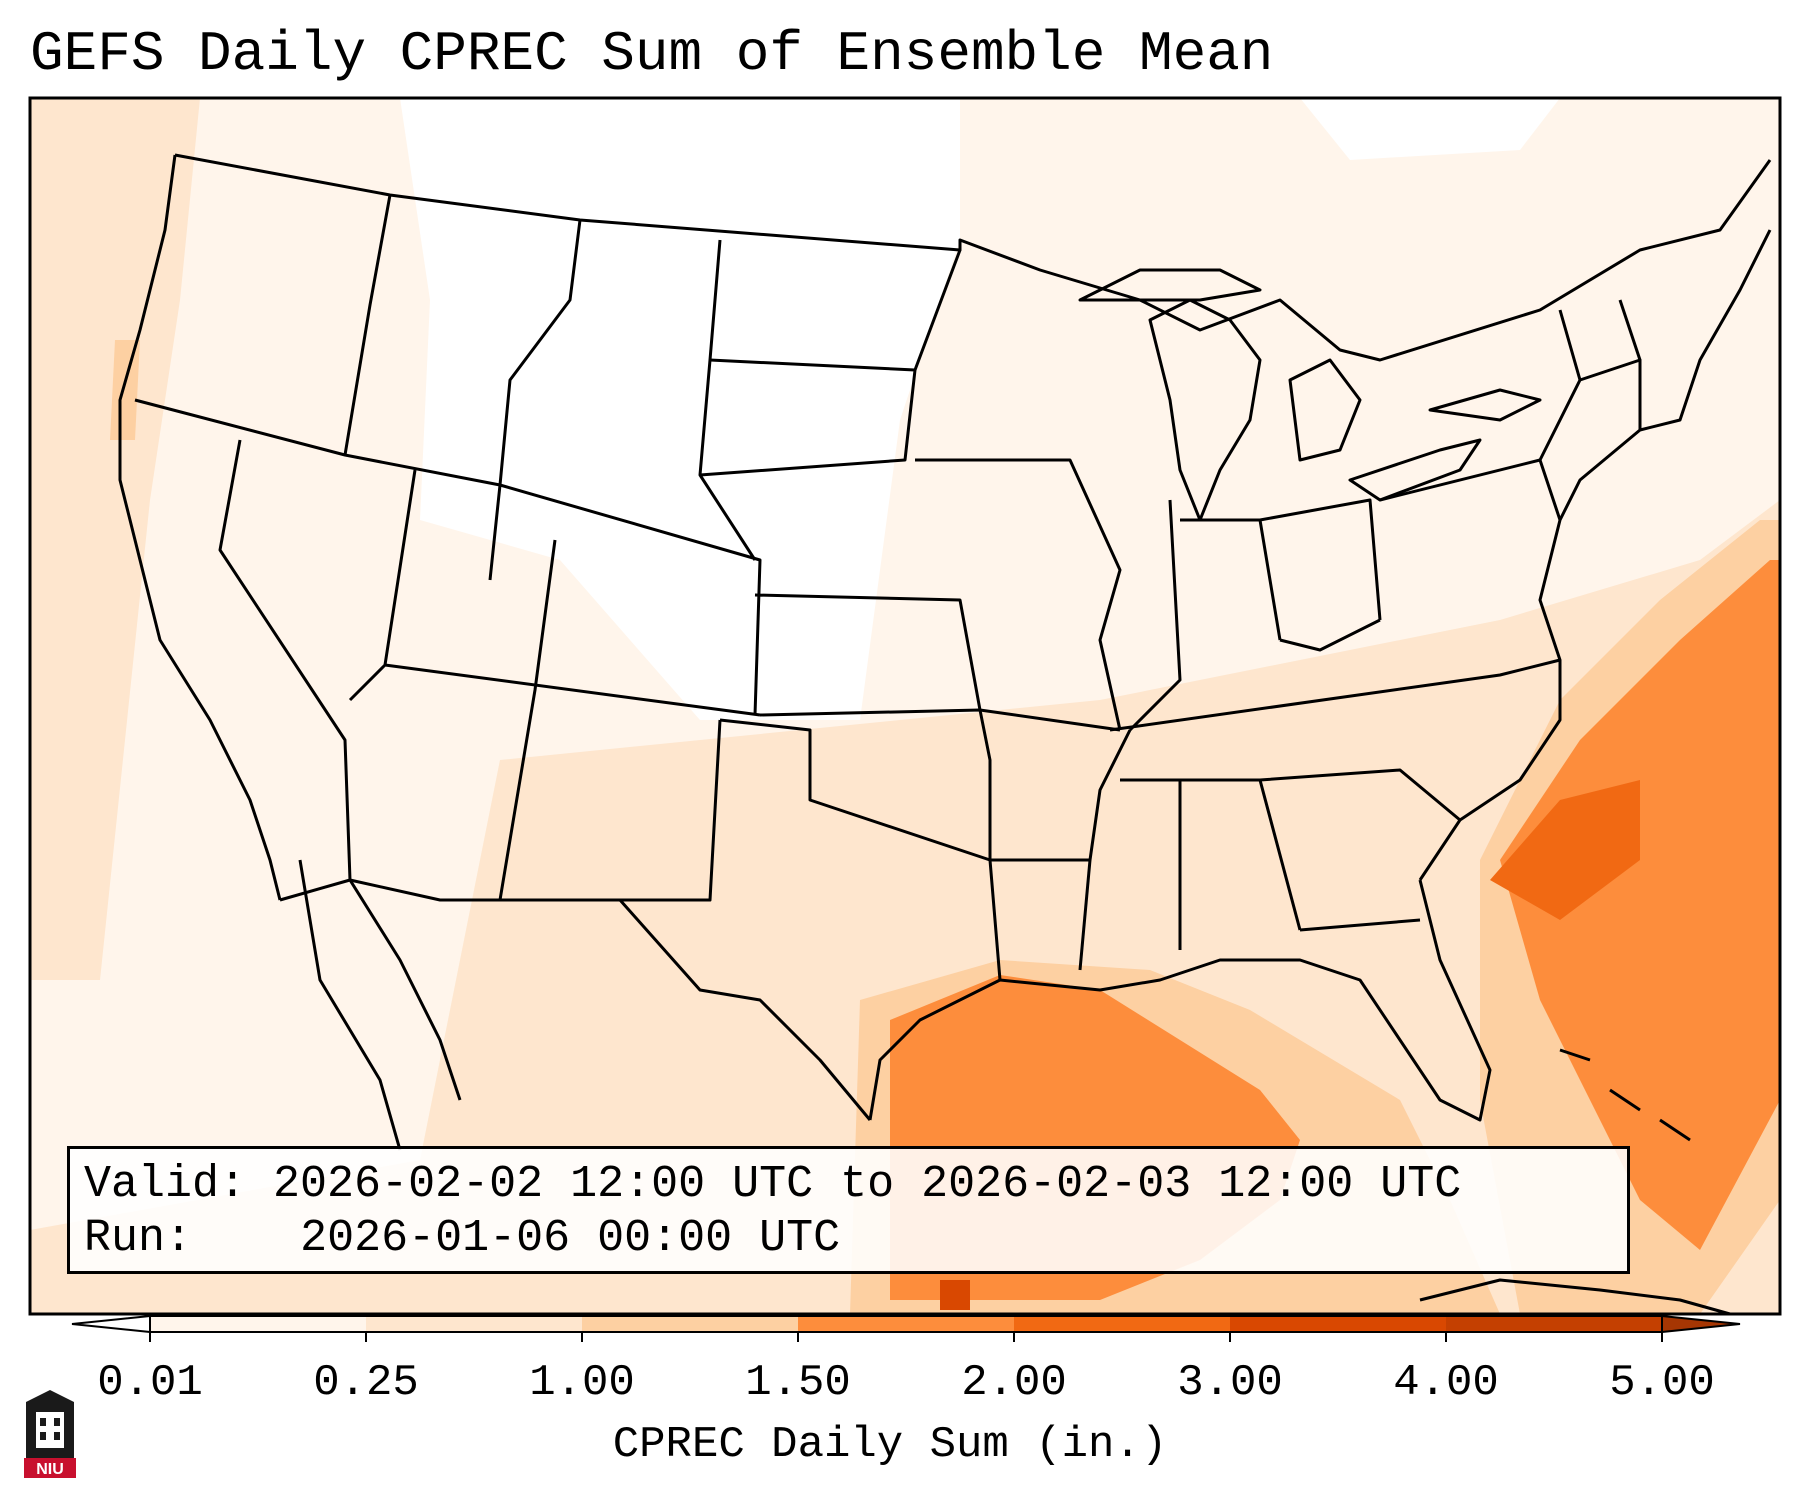 This screenshot has width=1803, height=1500. Describe the element at coordinates (582, 1383) in the screenshot. I see `colorbar-tick-label: 1.00` at that location.